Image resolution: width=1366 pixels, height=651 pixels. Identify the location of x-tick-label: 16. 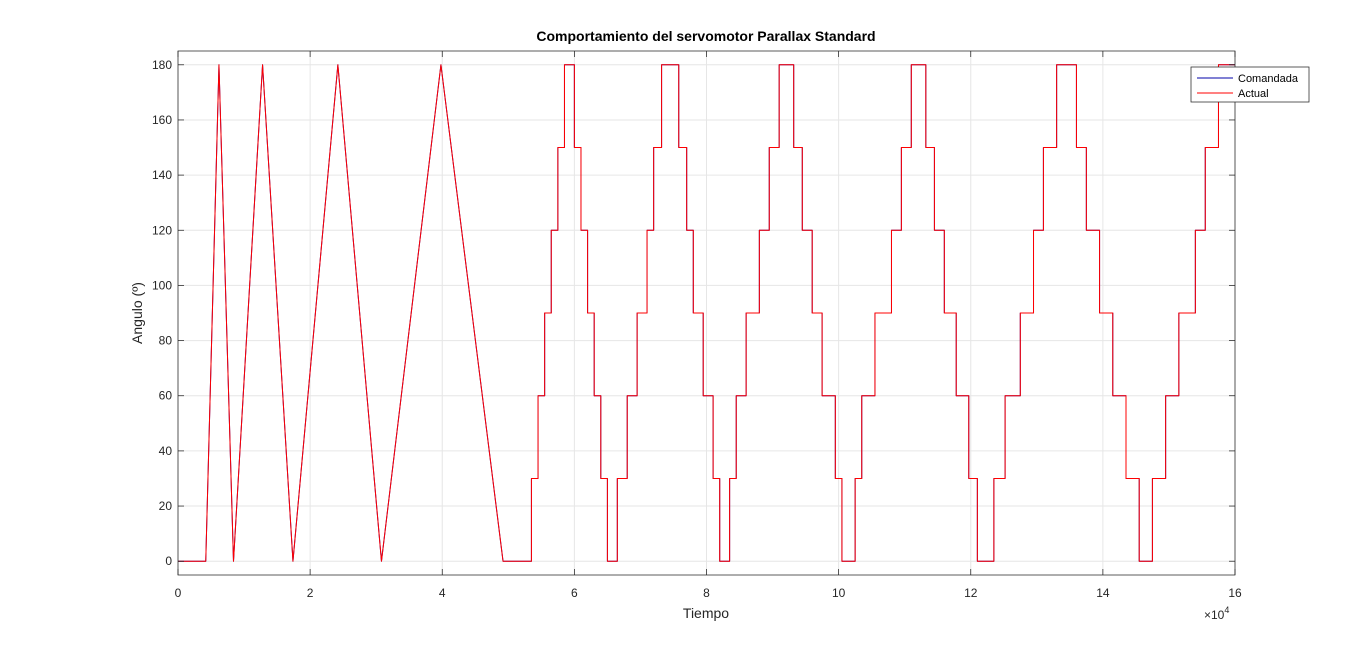
(1235, 593).